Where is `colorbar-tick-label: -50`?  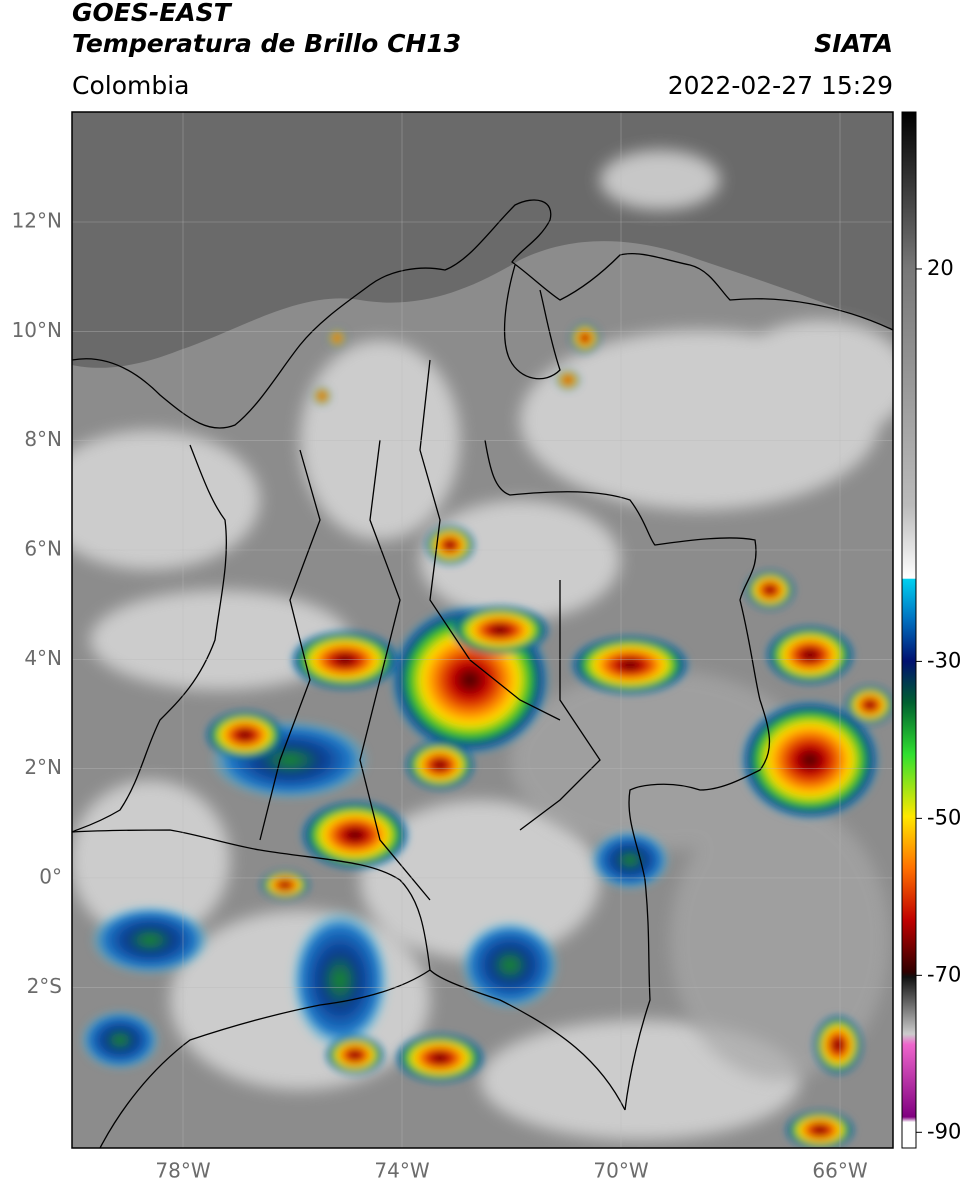 colorbar-tick-label: -50 is located at coordinates (944, 817).